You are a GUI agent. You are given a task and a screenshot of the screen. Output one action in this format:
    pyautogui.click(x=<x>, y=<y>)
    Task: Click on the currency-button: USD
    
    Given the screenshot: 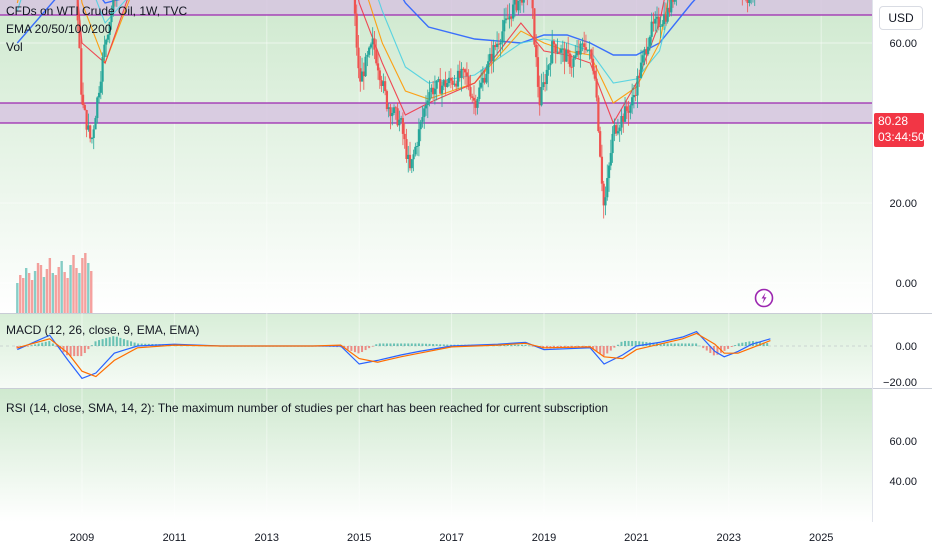 What is the action you would take?
    pyautogui.click(x=901, y=18)
    